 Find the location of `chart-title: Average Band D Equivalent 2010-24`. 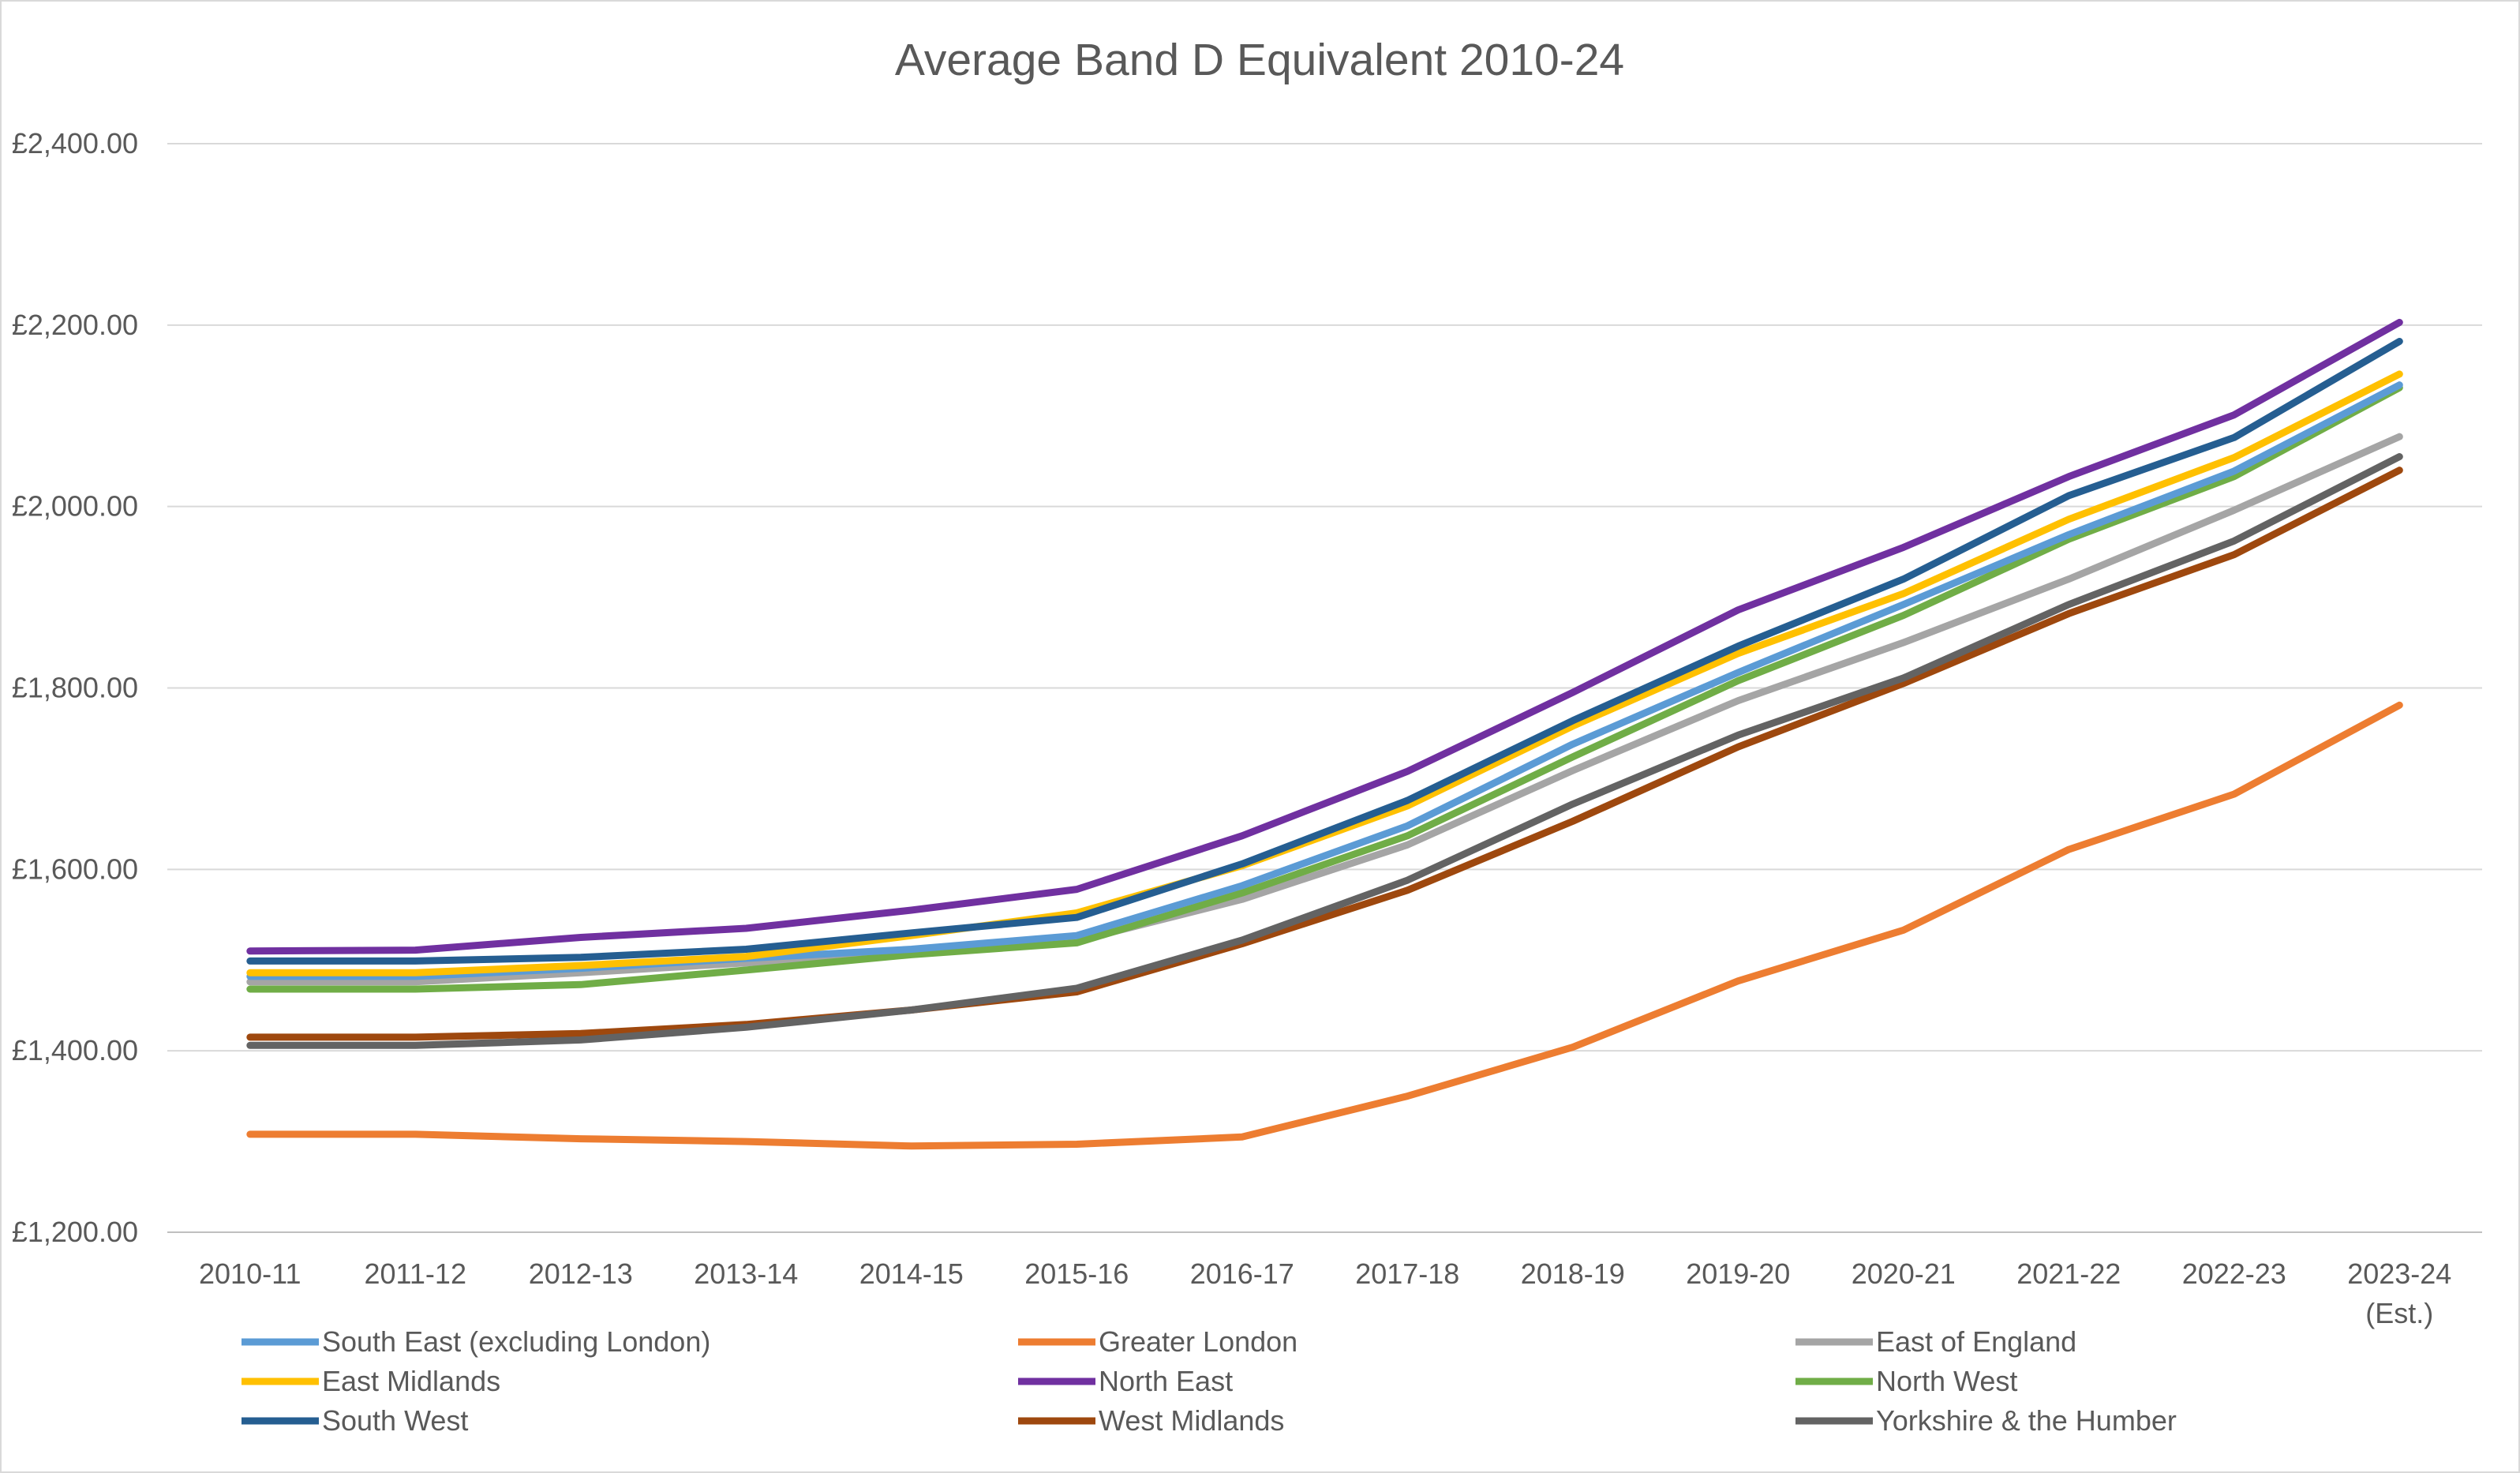

chart-title: Average Band D Equivalent 2010-24 is located at coordinates (1259, 60).